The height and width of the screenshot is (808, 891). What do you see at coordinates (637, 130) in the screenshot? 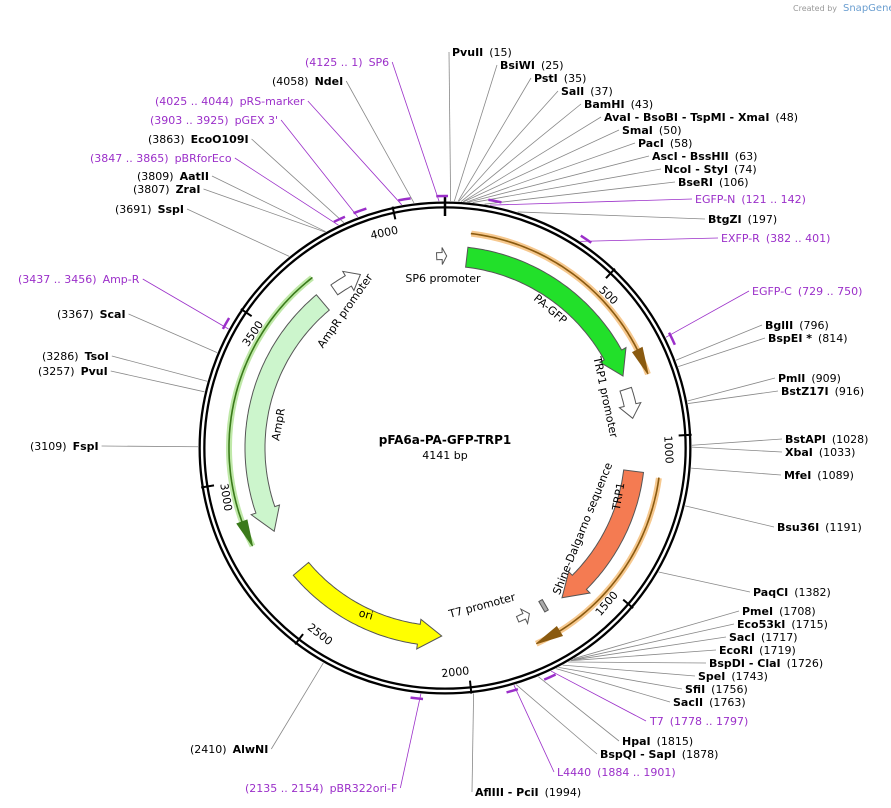
I see `enzyme-name: SmaI` at bounding box center [637, 130].